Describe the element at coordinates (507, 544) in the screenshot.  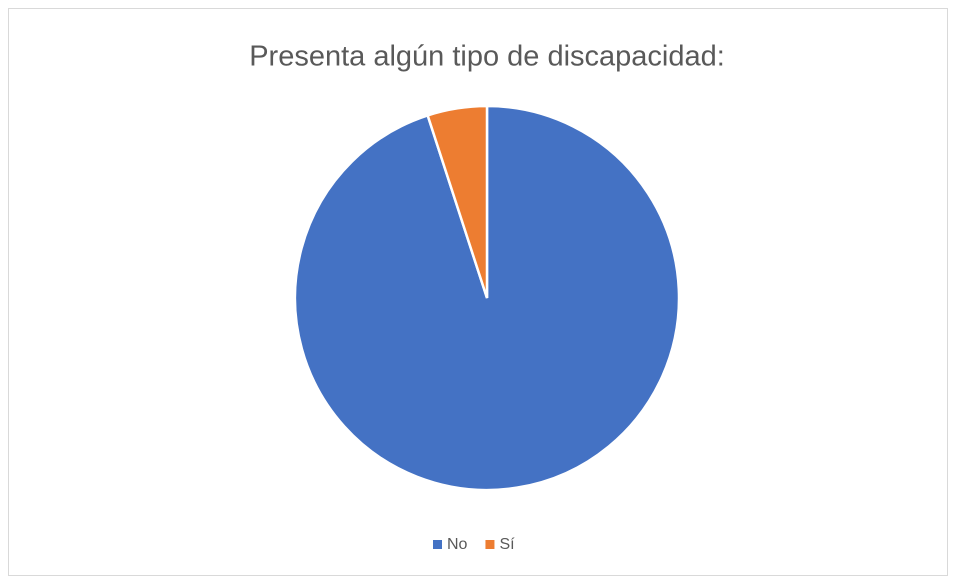
I see `legend-label: Sí` at that location.